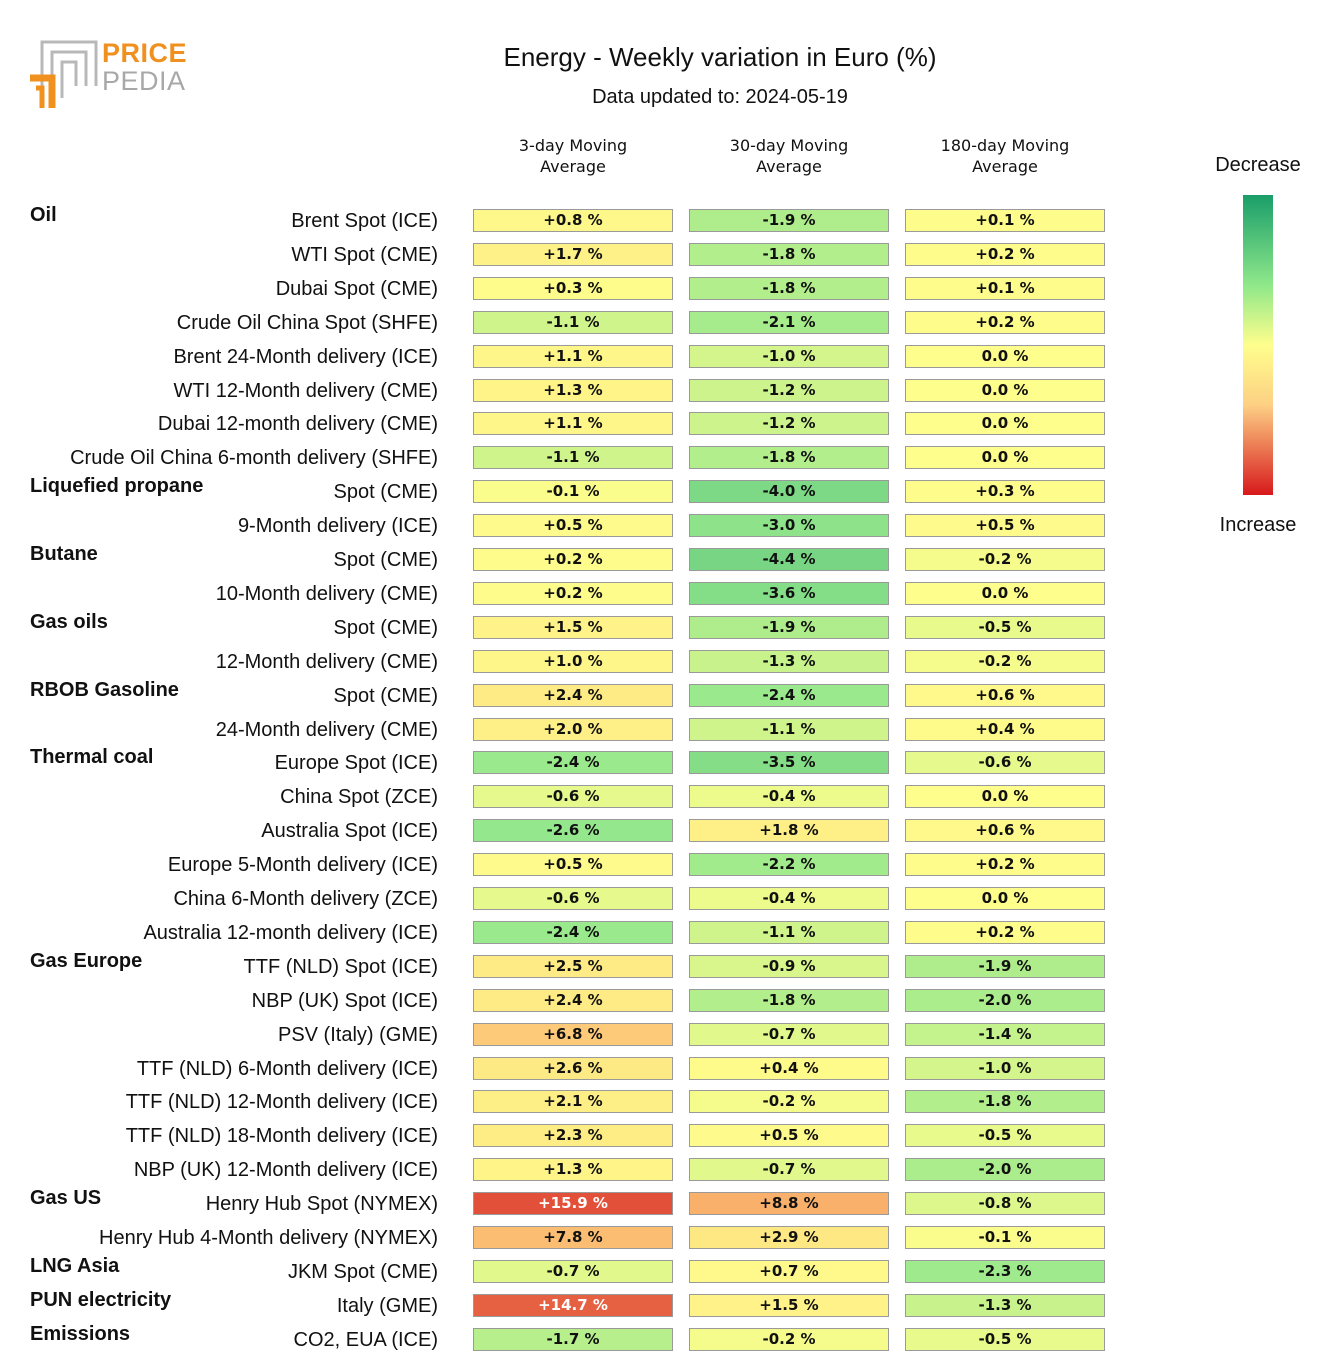  What do you see at coordinates (281, 1136) in the screenshot?
I see `row-label: TTF (NLD) 18-Month delivery (ICE)` at bounding box center [281, 1136].